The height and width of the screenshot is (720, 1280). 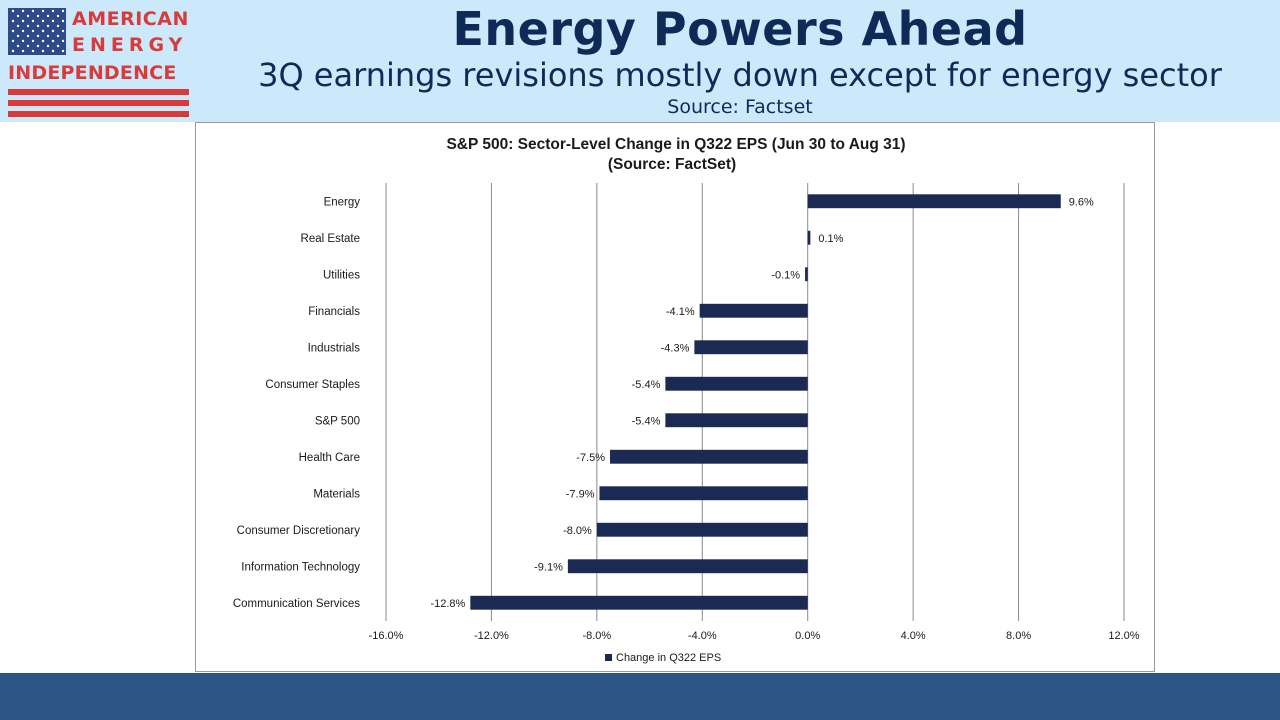 What do you see at coordinates (98, 92) in the screenshot?
I see `logo-stripe-top` at bounding box center [98, 92].